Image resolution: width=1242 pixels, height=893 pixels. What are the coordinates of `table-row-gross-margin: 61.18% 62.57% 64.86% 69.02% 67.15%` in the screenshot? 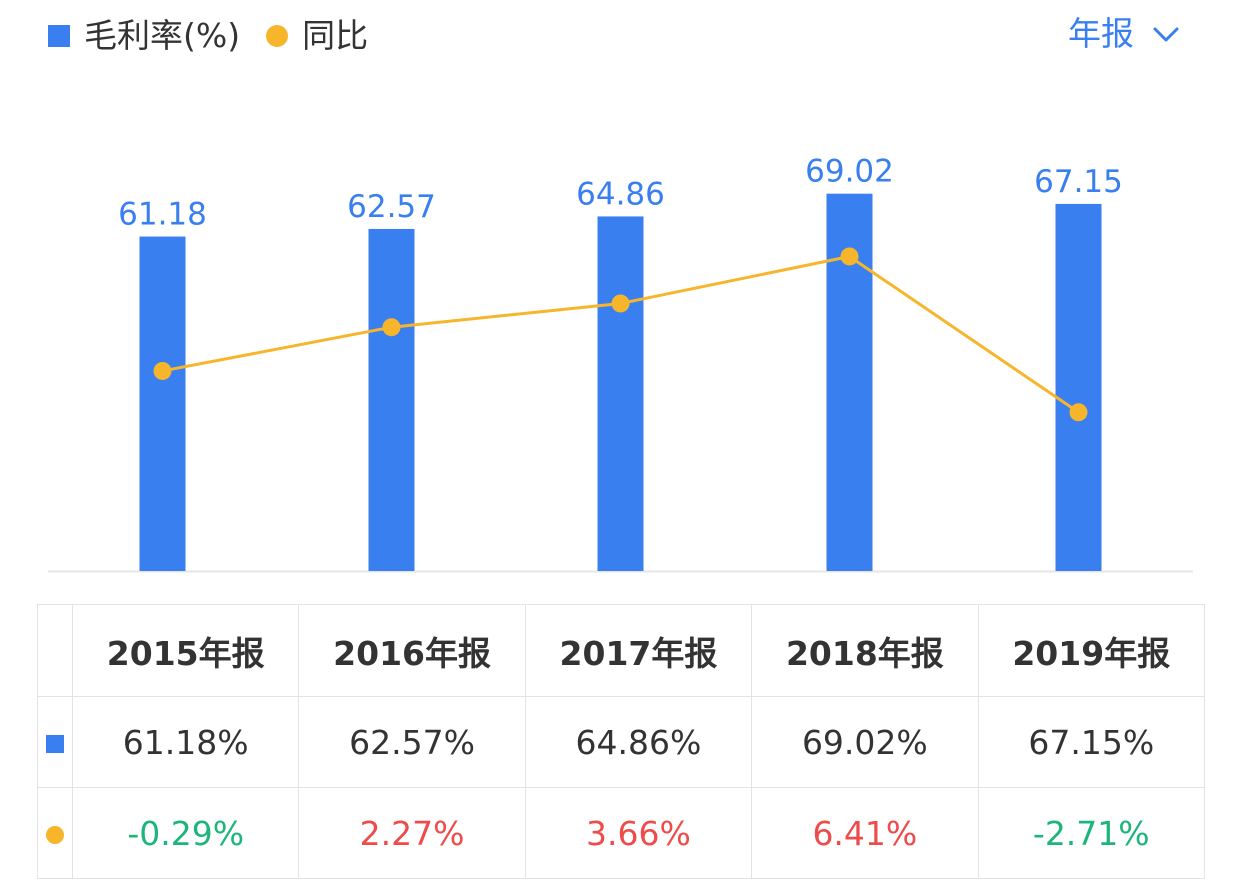 It's located at (621, 742).